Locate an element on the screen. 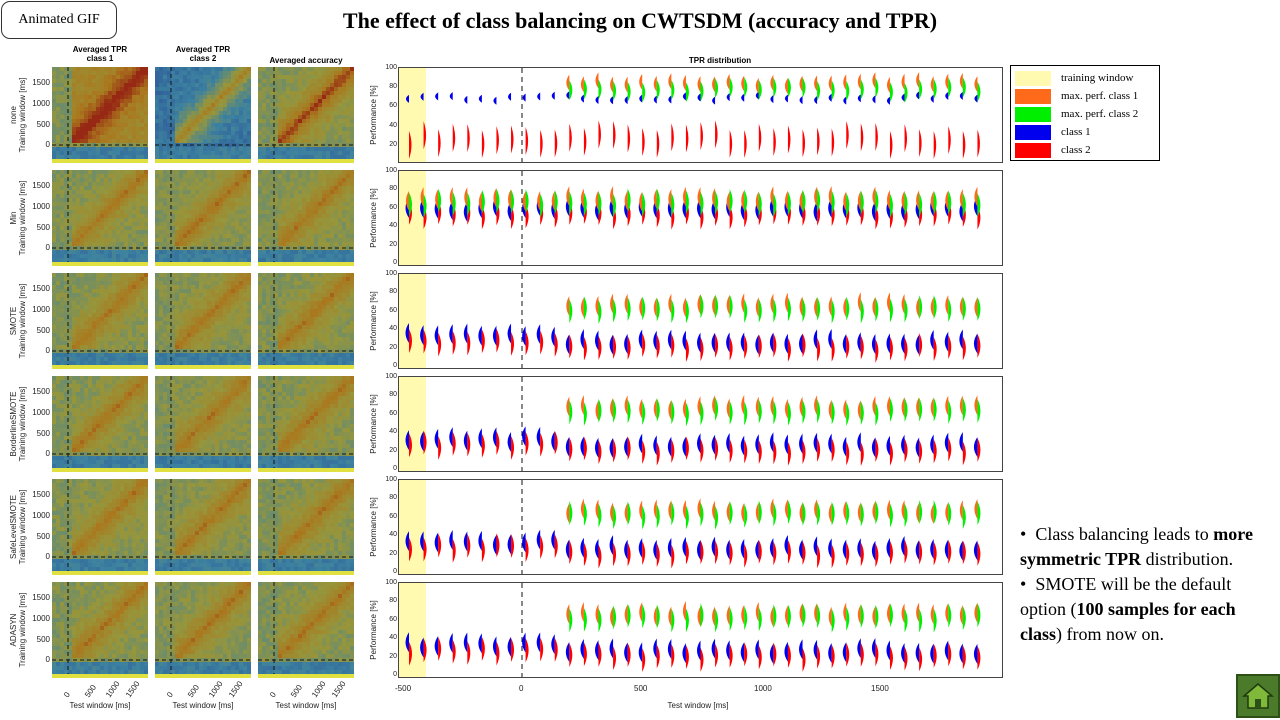 The height and width of the screenshot is (720, 1280). column-header-tpr-class1: Averaged TPR class 1 is located at coordinates (100, 54).